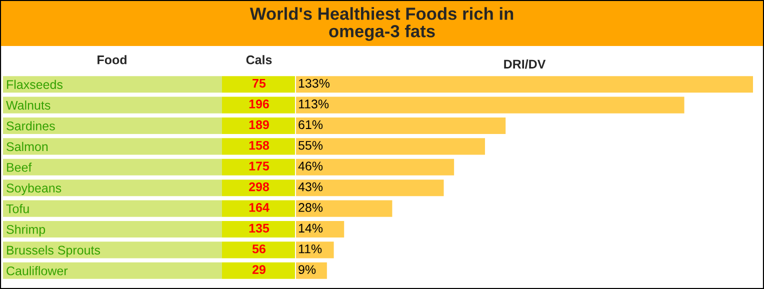 Image resolution: width=764 pixels, height=289 pixels. What do you see at coordinates (17, 209) in the screenshot?
I see `y-tick-label: Tofu` at bounding box center [17, 209].